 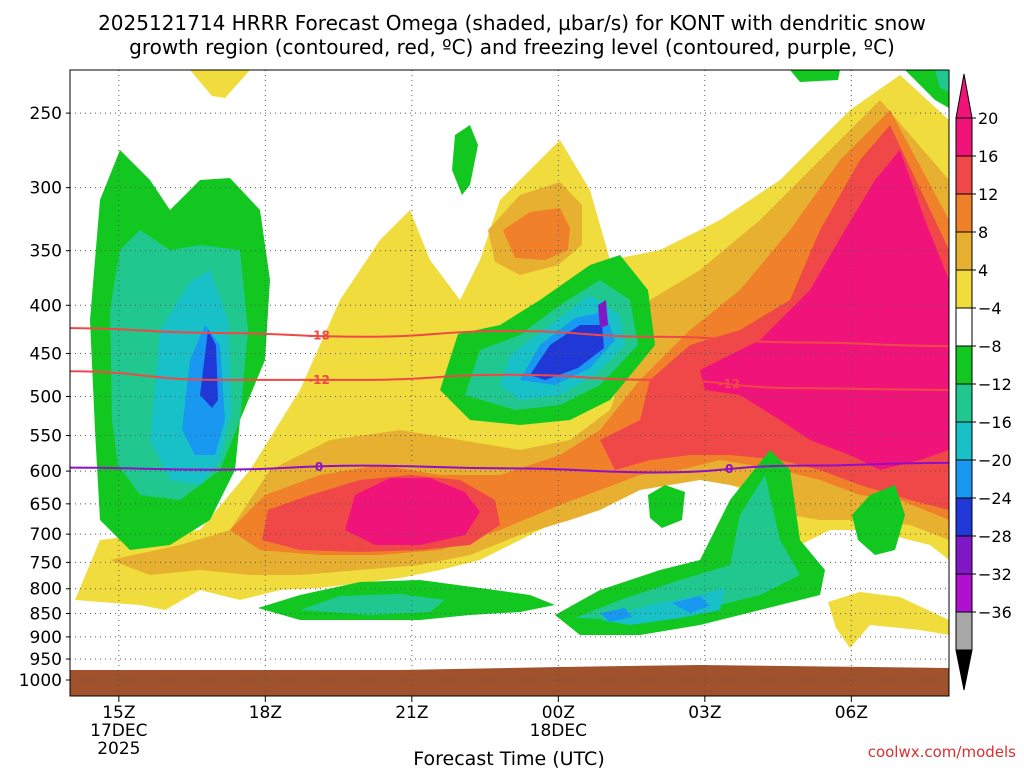 What do you see at coordinates (509, 337) in the screenshot?
I see `contour-line--18` at bounding box center [509, 337].